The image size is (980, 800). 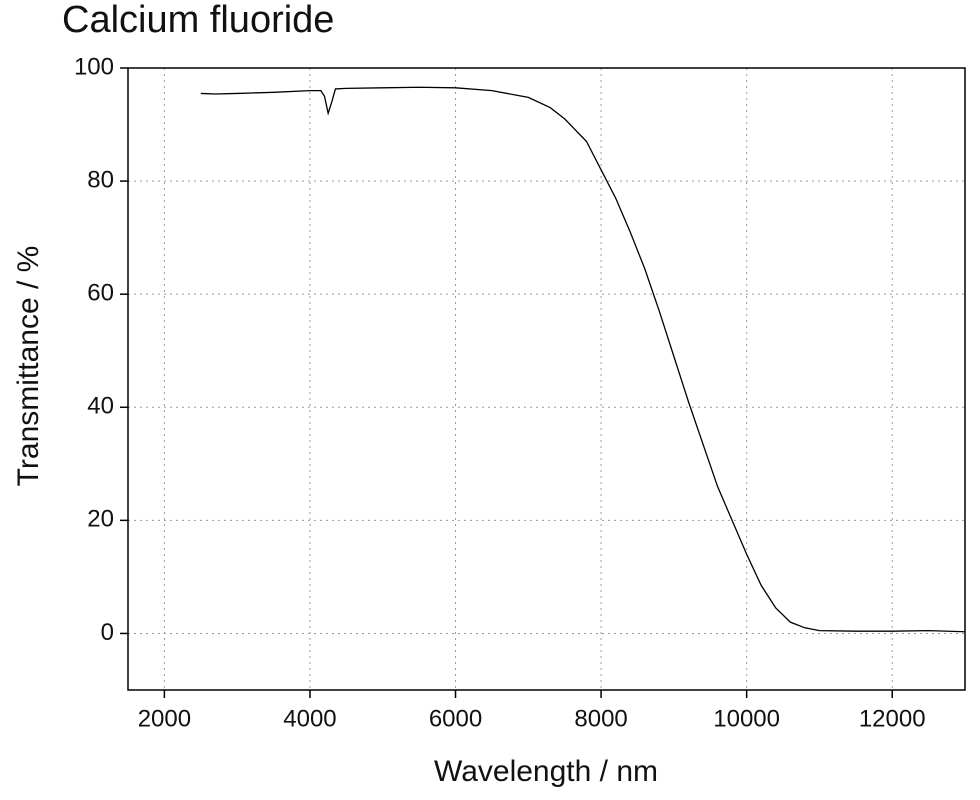 I want to click on y-tick-label: 60, so click(x=100, y=293).